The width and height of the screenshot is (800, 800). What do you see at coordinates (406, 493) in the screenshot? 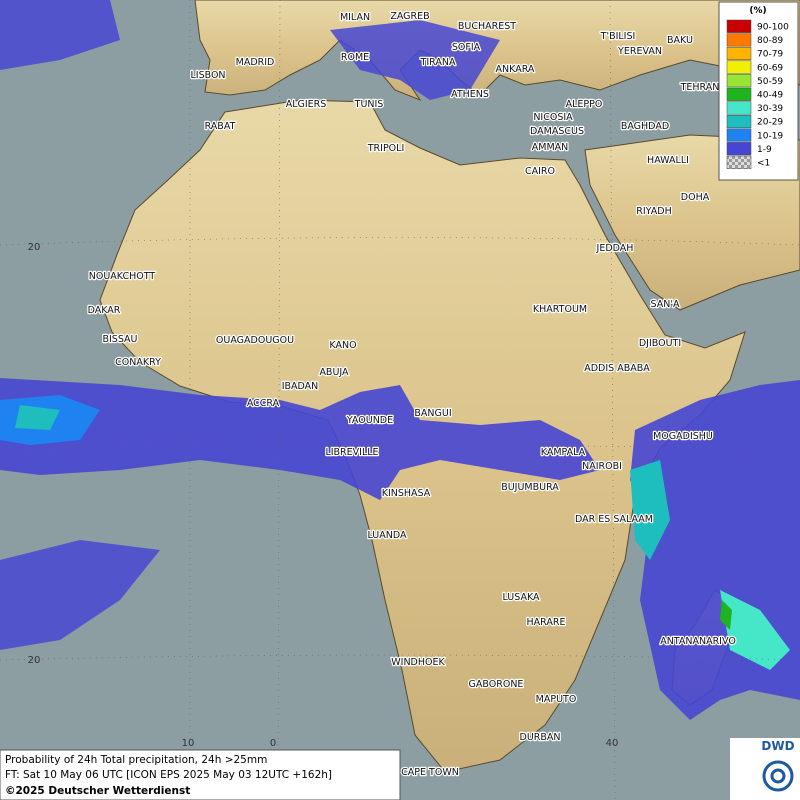
I see `city-label: KINSHASA` at bounding box center [406, 493].